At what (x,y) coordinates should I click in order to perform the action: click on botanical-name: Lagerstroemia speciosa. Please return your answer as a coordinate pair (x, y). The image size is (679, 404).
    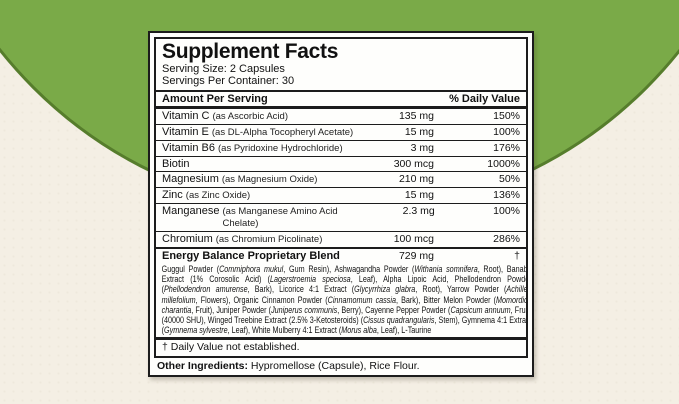
    Looking at the image, I should click on (310, 279).